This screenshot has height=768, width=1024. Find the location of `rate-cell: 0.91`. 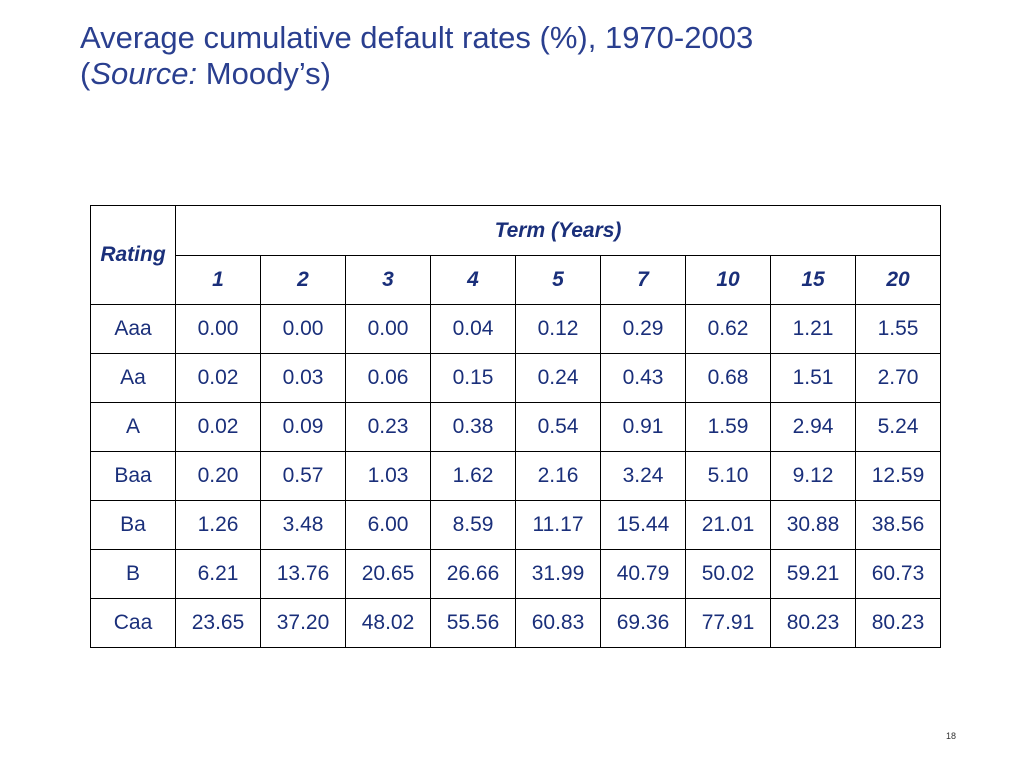

rate-cell: 0.91 is located at coordinates (643, 427).